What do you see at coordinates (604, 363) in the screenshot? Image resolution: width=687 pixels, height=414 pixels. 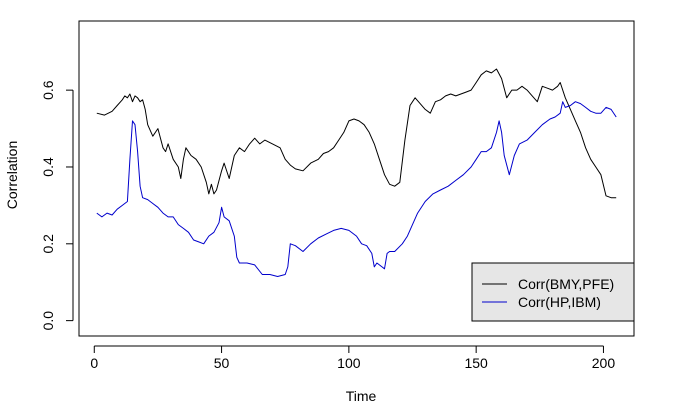 I see `x-tick-label: 200` at bounding box center [604, 363].